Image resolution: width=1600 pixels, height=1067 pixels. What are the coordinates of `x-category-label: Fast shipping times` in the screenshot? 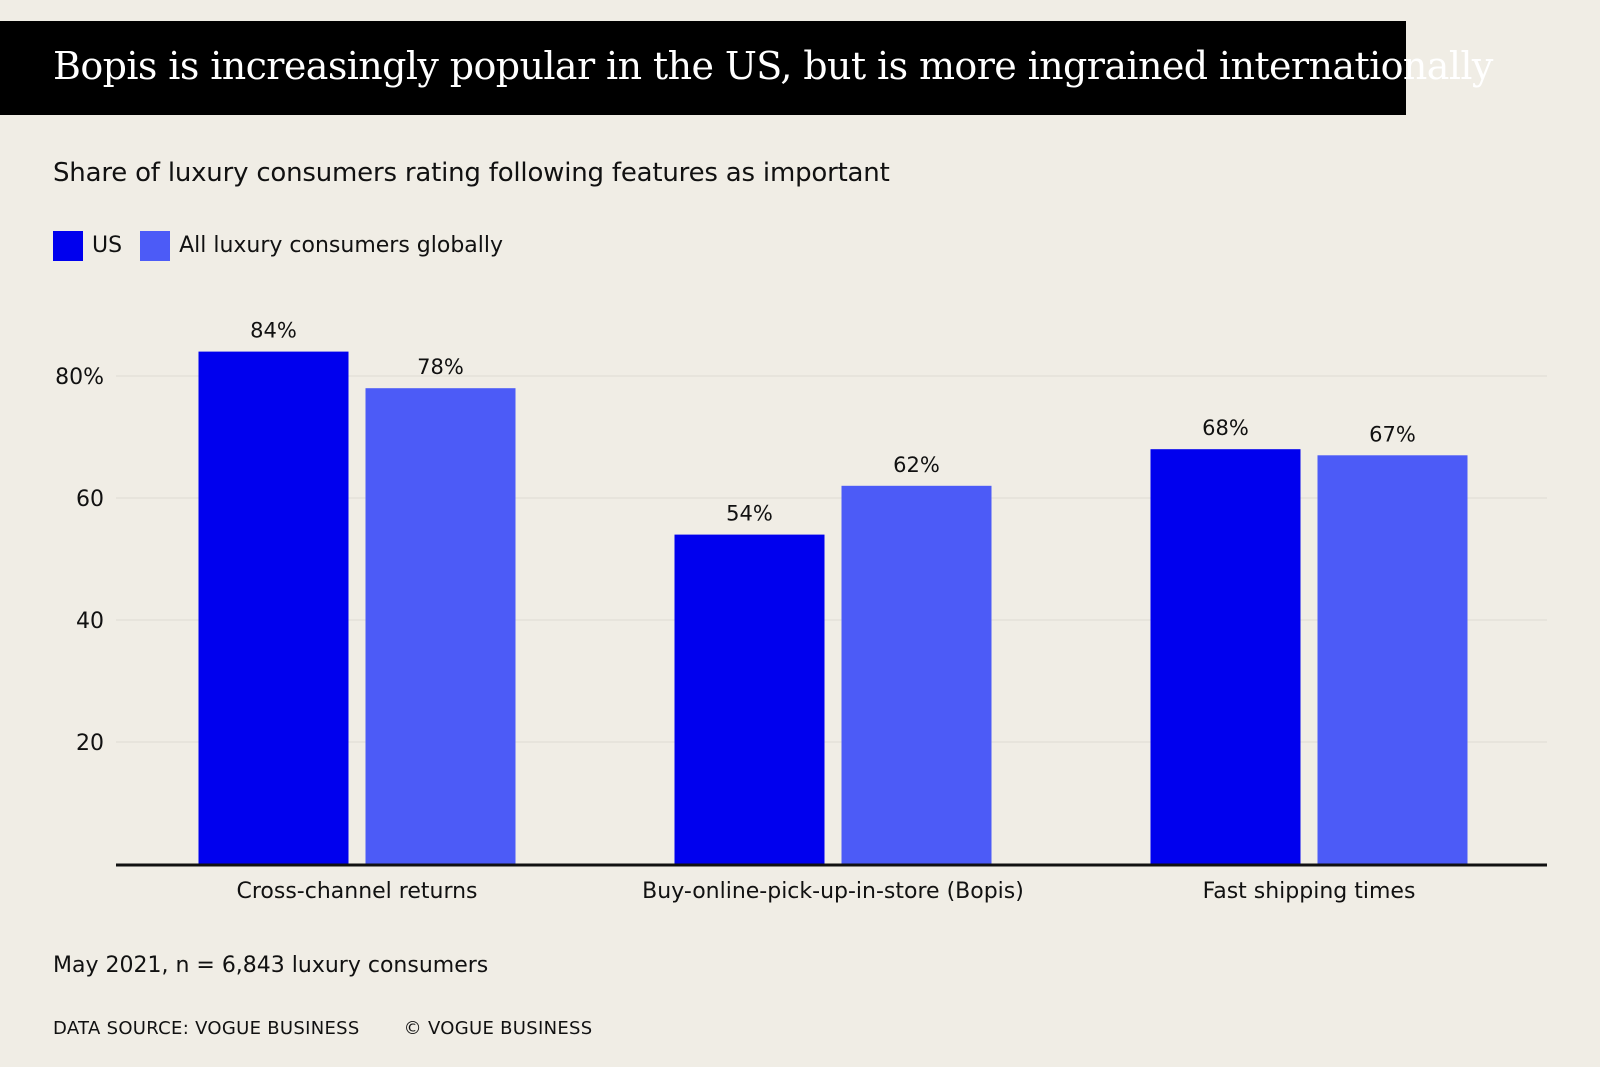 It's located at (1309, 891).